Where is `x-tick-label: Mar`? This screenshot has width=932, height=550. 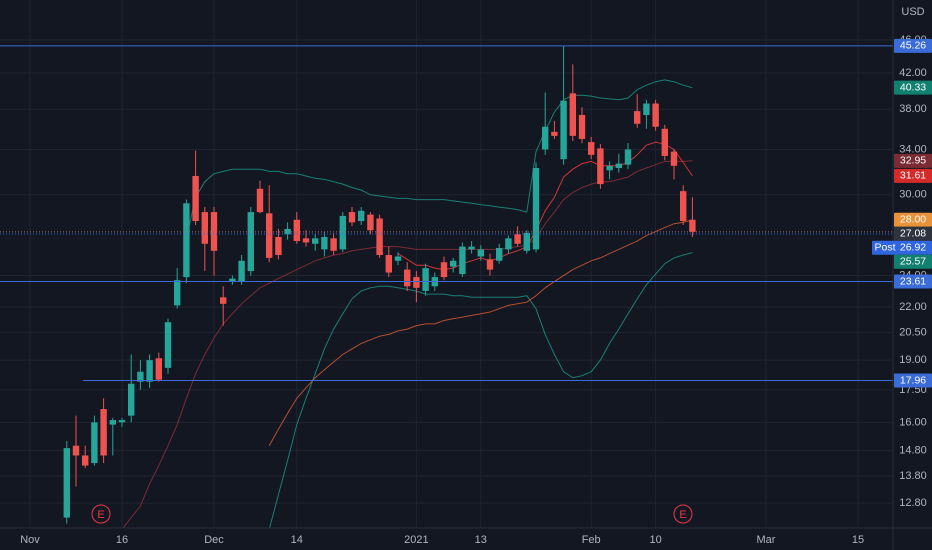 x-tick-label: Mar is located at coordinates (766, 540).